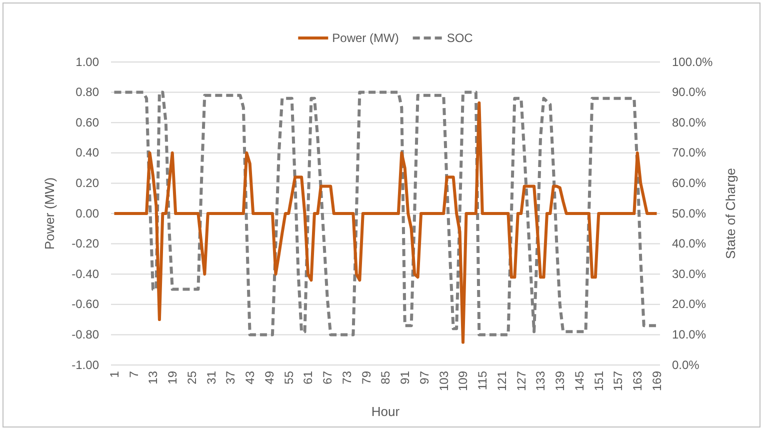  What do you see at coordinates (86, 365) in the screenshot?
I see `y-tick-label: -1.00` at bounding box center [86, 365].